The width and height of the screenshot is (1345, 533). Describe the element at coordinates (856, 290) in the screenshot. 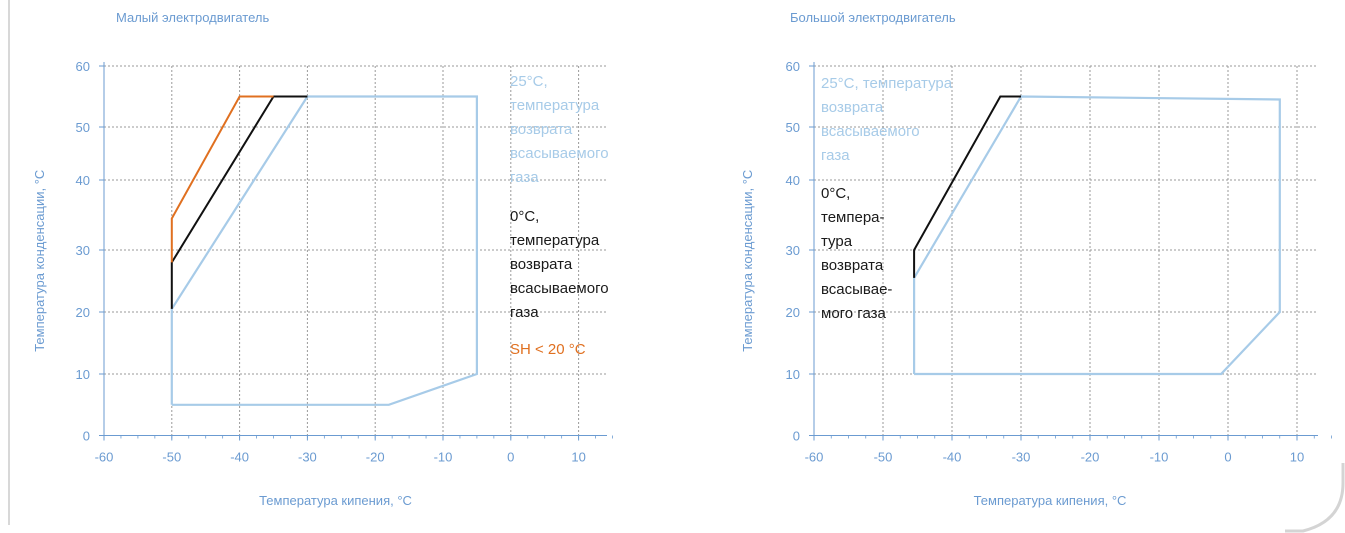

I see `annotation-line: всасывае-` at that location.